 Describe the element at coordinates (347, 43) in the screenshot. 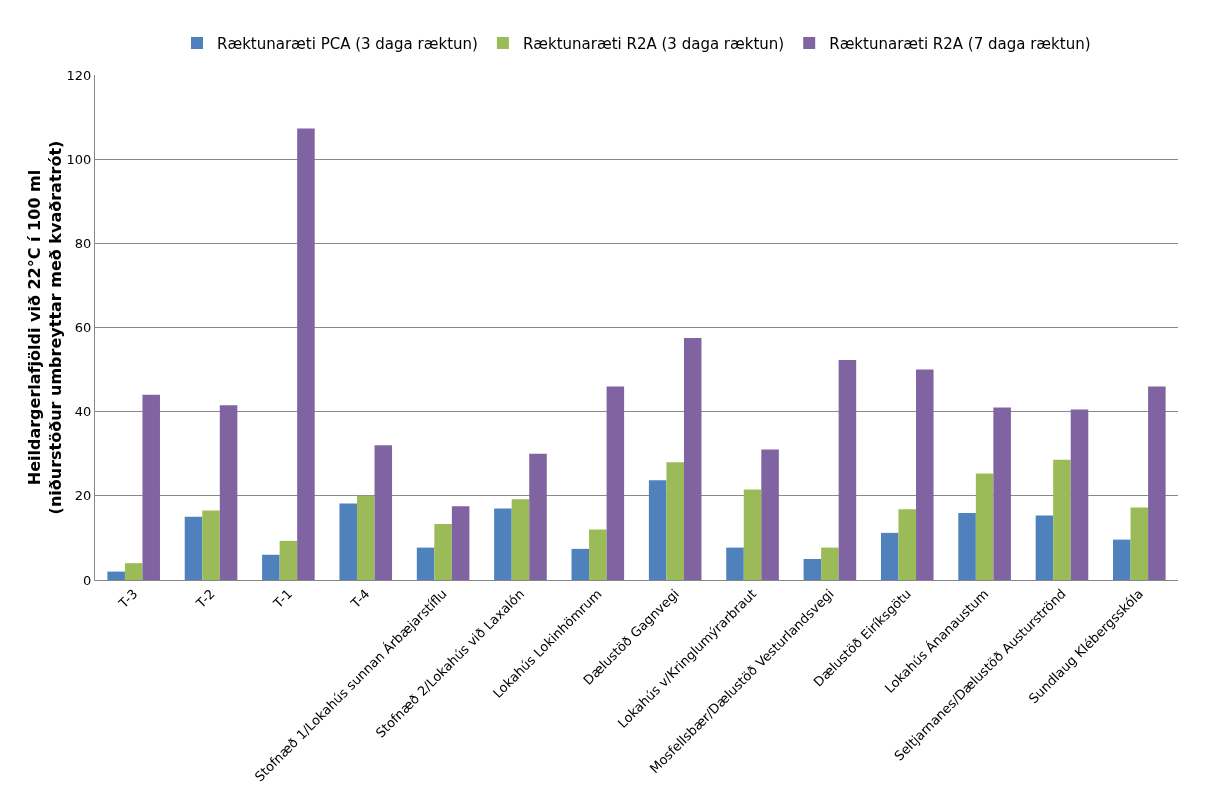

I see `legend-label: Ræktunaræti PCA (3 daga ræktun)` at that location.